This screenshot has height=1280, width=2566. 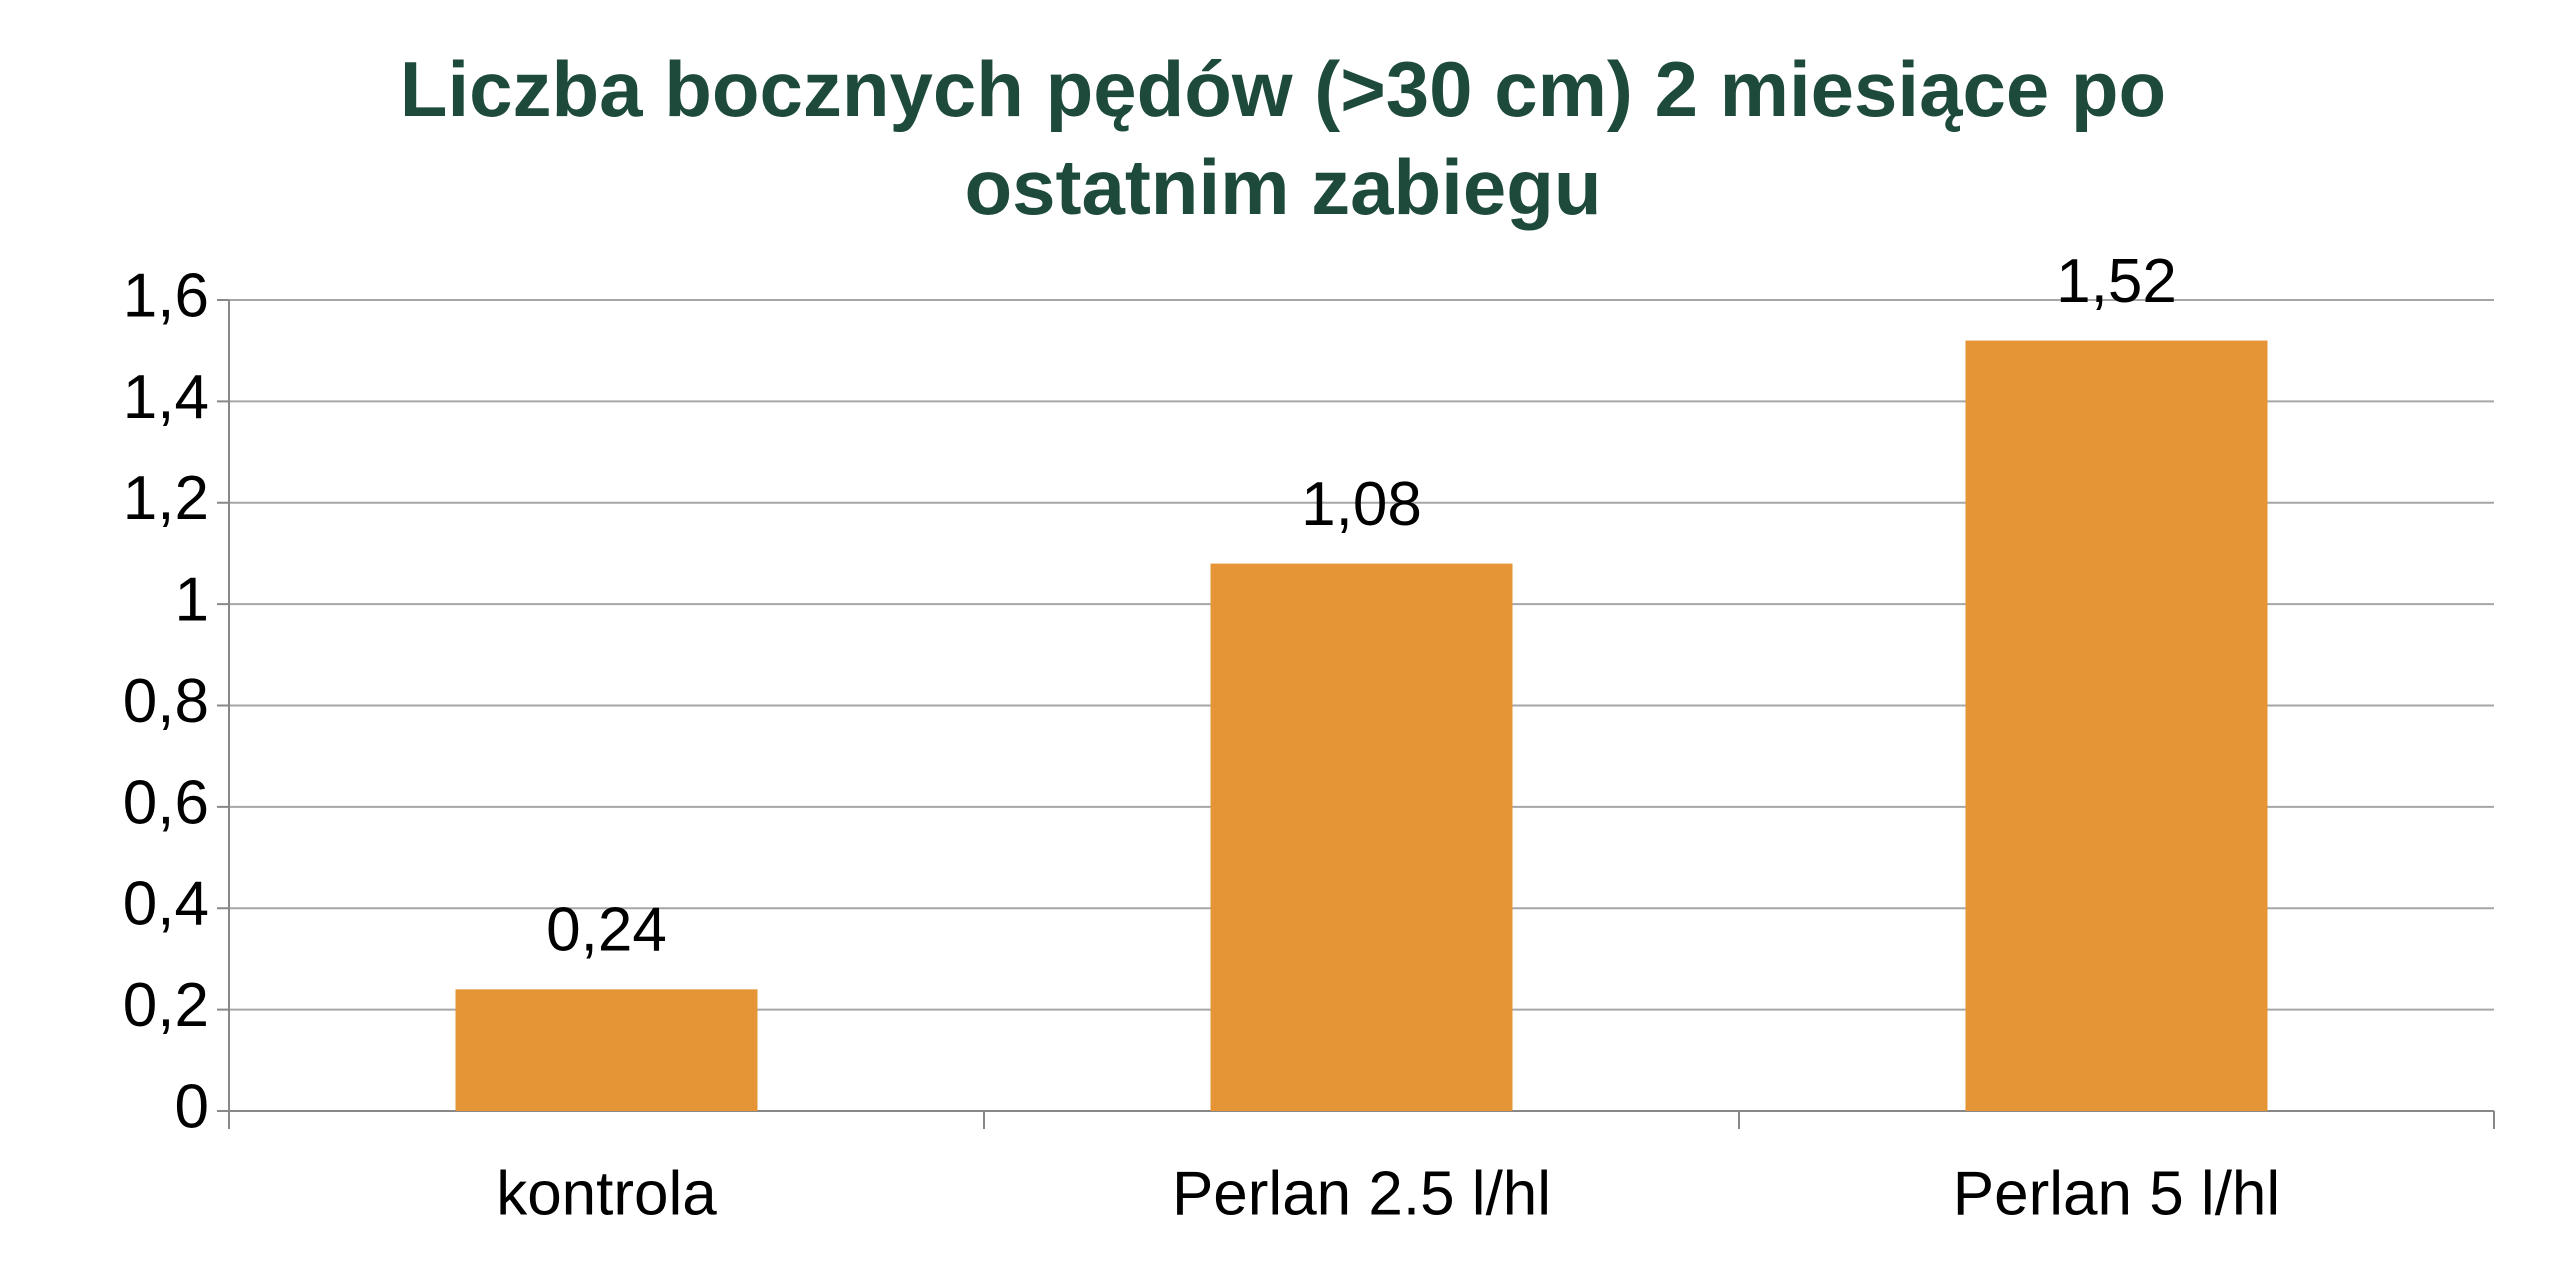 What do you see at coordinates (192, 1106) in the screenshot?
I see `y-tick-label: 0` at bounding box center [192, 1106].